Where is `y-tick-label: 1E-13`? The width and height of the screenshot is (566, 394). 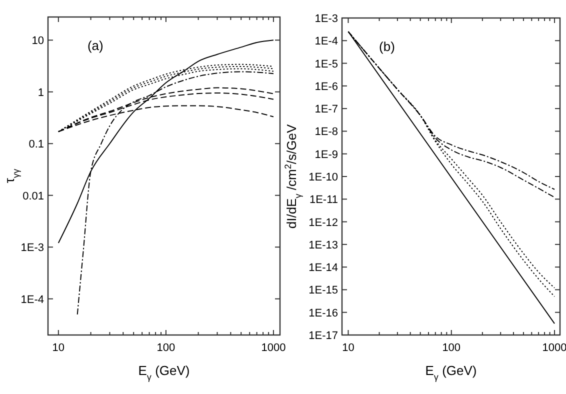
y-tick-label: 1E-13 is located at coordinates (323, 245).